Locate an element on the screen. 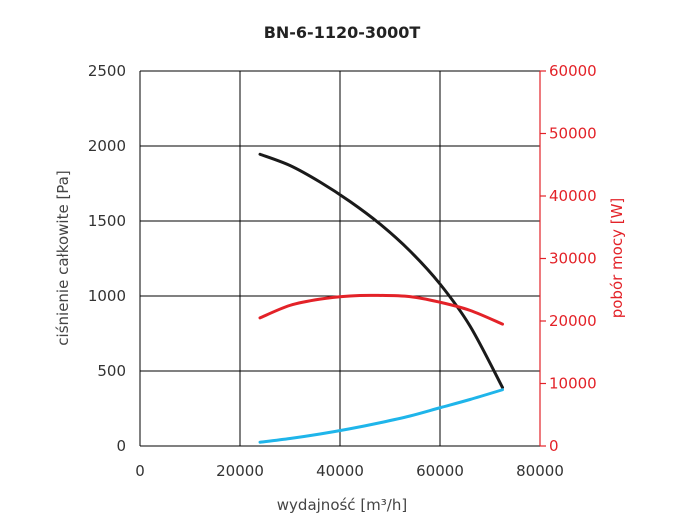  y-tick-label-0: 0 is located at coordinates (121, 446).